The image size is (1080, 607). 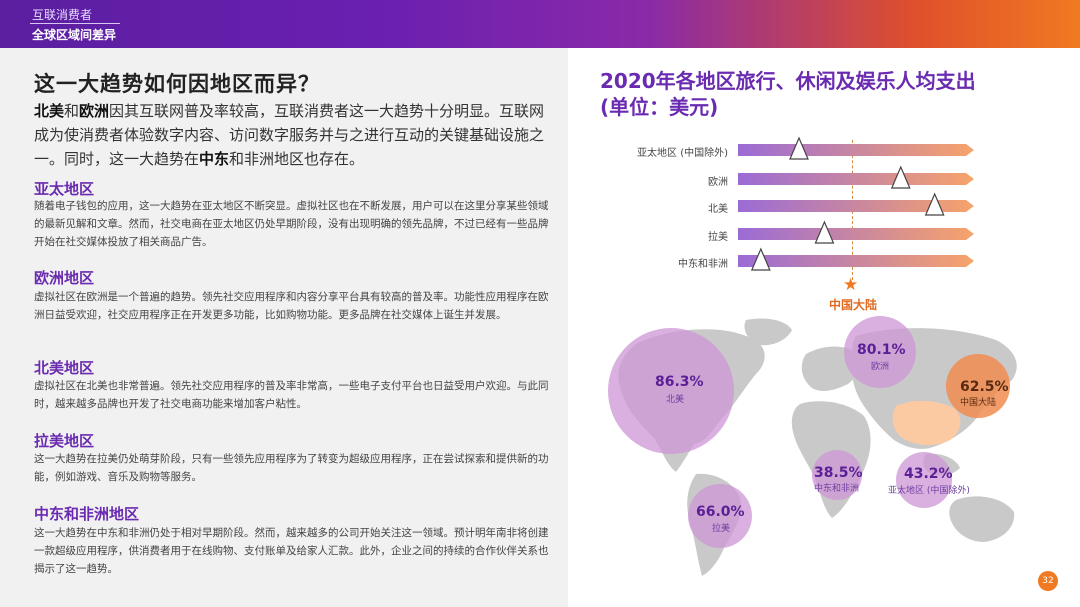 I want to click on bubble-name: 北美, so click(x=675, y=400).